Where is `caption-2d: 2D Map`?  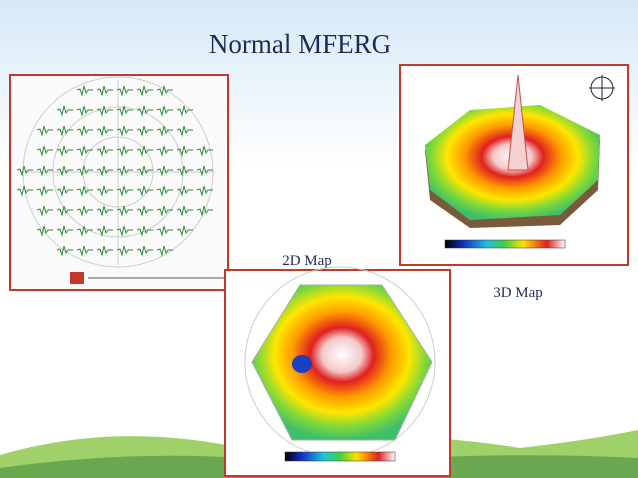 caption-2d: 2D Map is located at coordinates (307, 261).